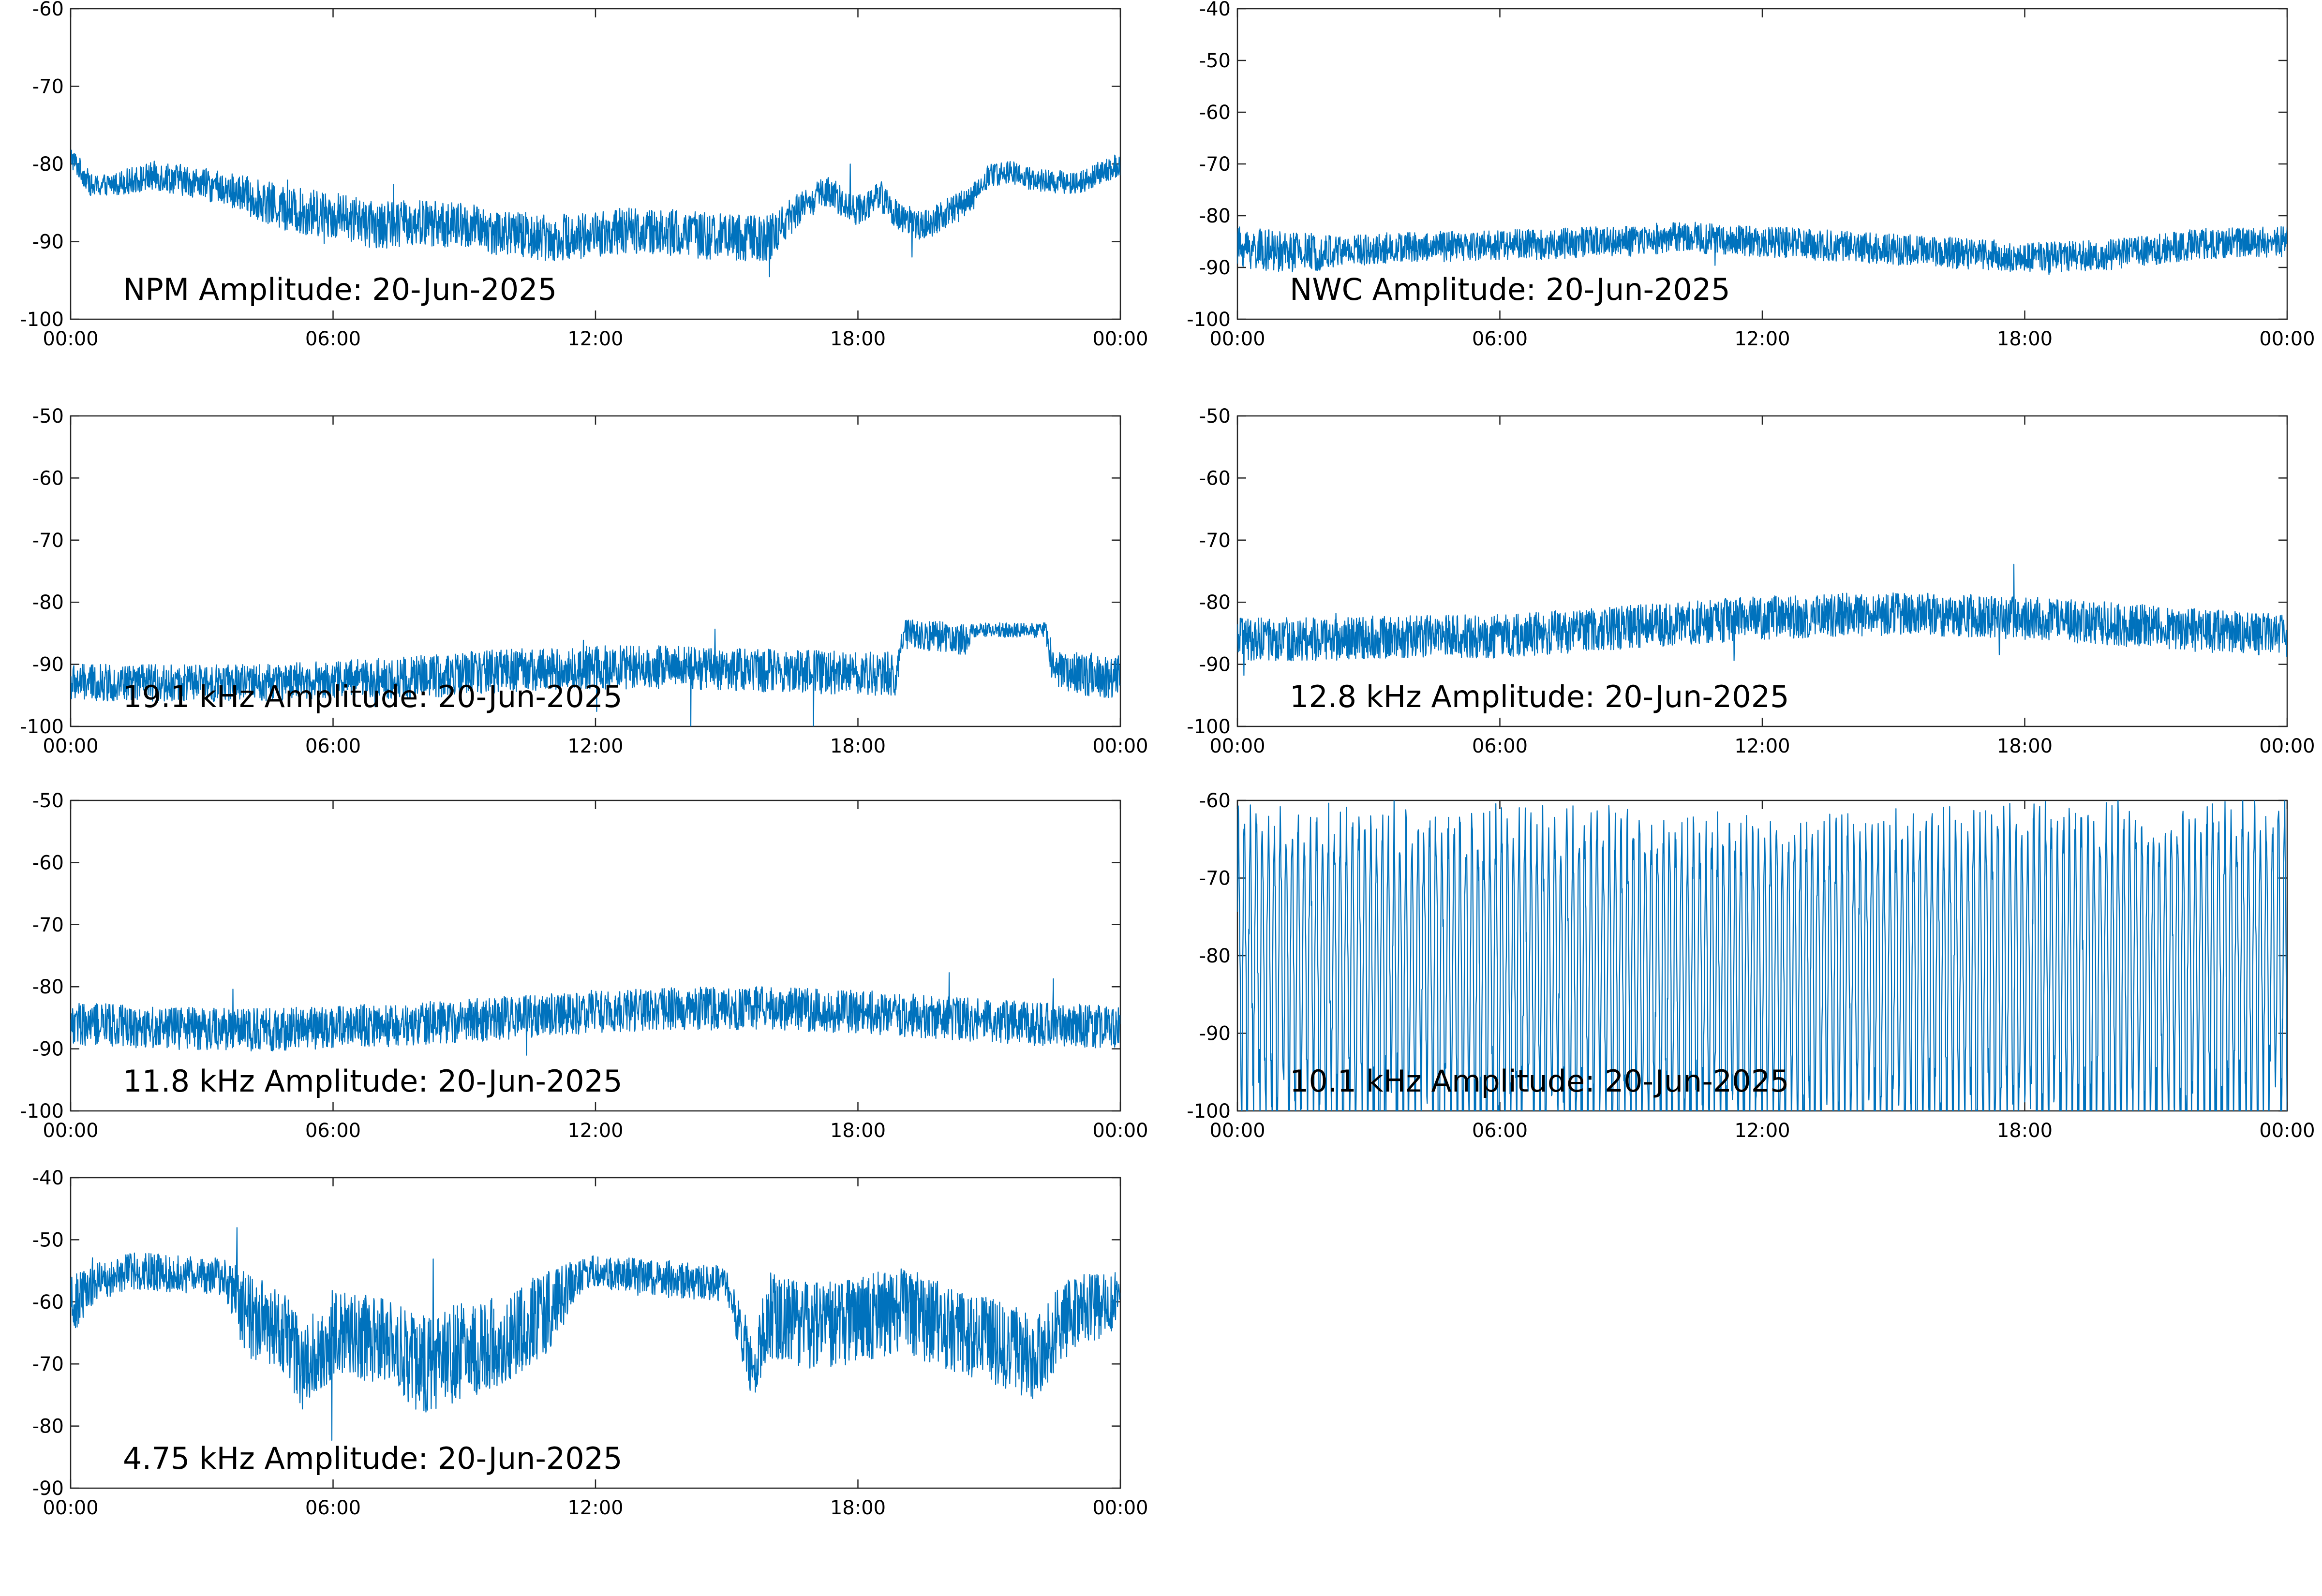  What do you see at coordinates (373, 1081) in the screenshot?
I see `panel-title: 11.8 kHz Amplitude: 20-Jun-2025` at bounding box center [373, 1081].